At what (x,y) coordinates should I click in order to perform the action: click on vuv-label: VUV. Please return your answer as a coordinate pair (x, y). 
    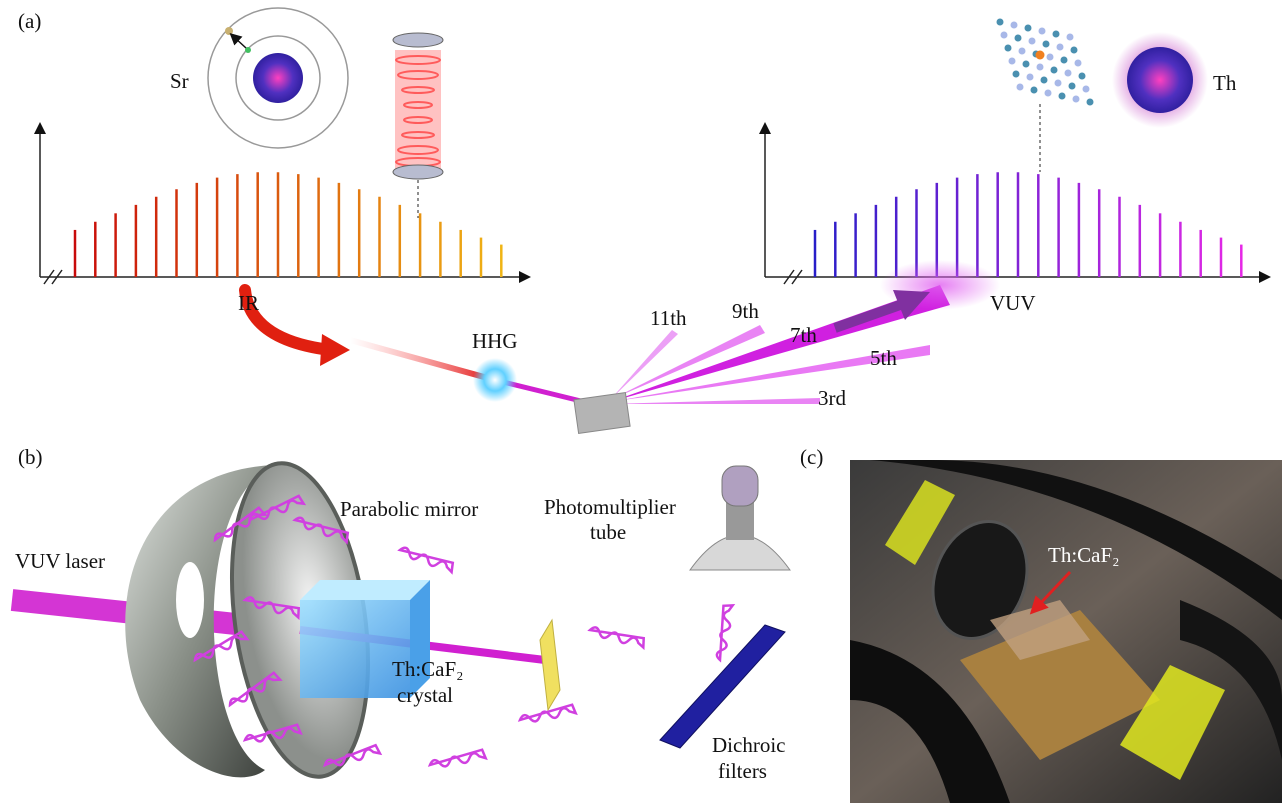
    Looking at the image, I should click on (1013, 303).